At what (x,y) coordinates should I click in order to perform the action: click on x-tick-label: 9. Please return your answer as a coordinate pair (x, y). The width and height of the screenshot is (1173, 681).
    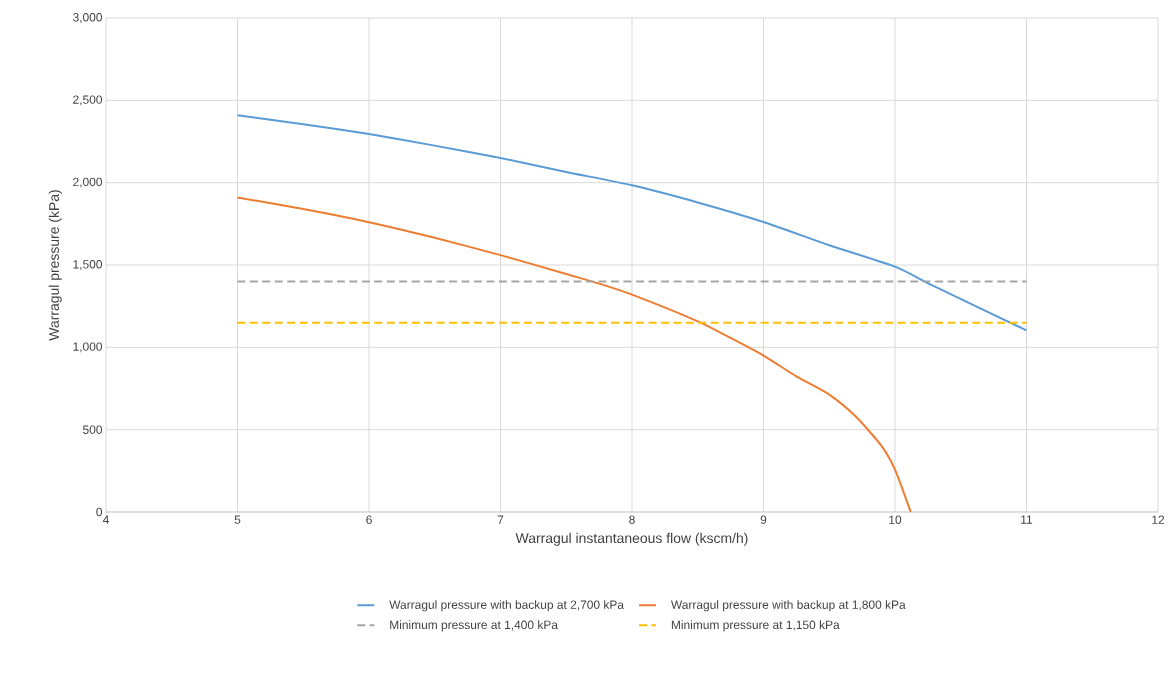
    Looking at the image, I should click on (763, 519).